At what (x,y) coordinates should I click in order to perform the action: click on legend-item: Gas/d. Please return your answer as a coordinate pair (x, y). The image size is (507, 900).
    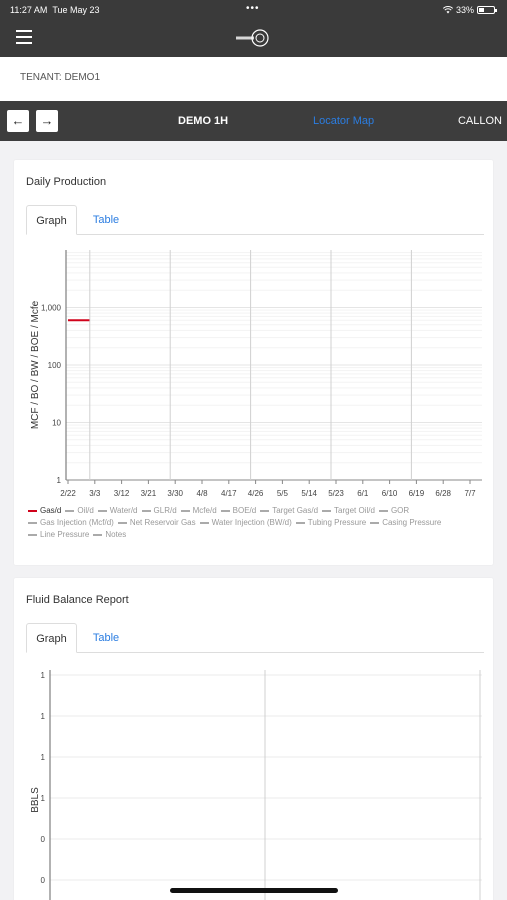
    Looking at the image, I should click on (44, 511).